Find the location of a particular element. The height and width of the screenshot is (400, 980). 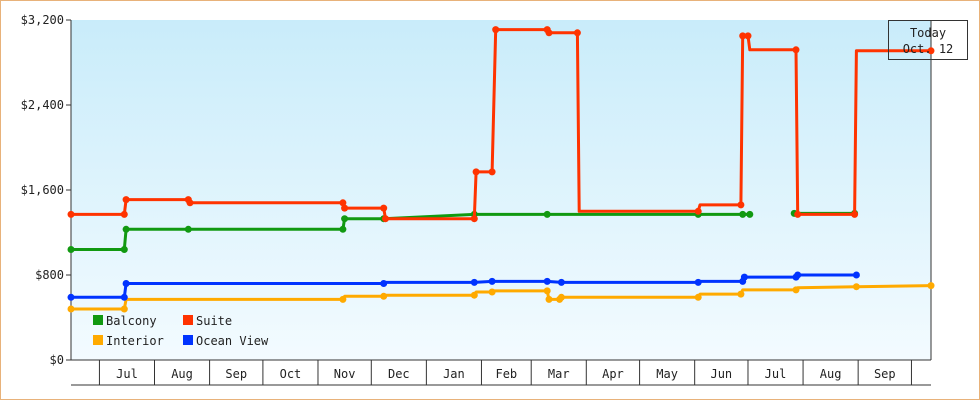

legend-label-balcony: Balcony is located at coordinates (131, 321).